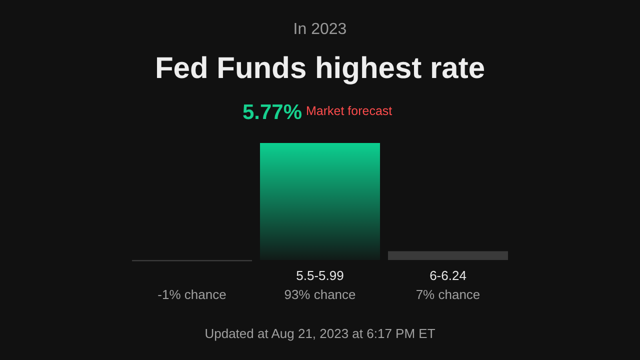 This screenshot has width=640, height=360. What do you see at coordinates (448, 294) in the screenshot?
I see `data-label: 7% chance` at bounding box center [448, 294].